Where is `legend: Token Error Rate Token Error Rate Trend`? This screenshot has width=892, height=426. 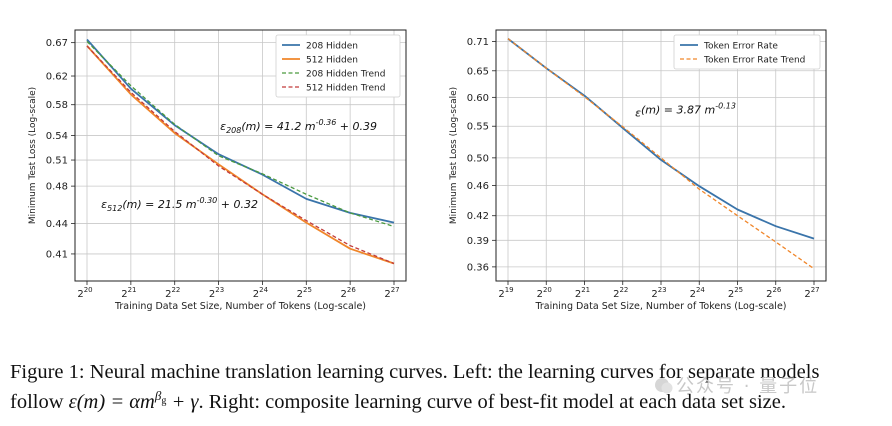
legend: Token Error Rate Token Error Rate Trend is located at coordinates (747, 52).